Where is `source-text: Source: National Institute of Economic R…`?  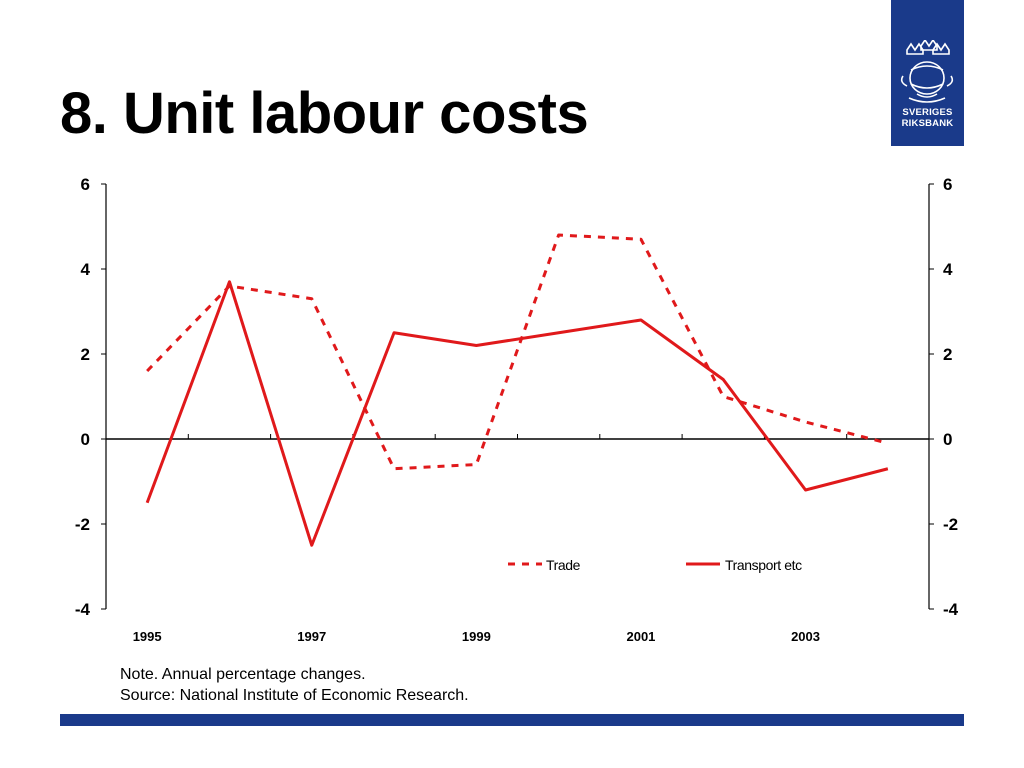
source-text: Source: National Institute of Economic R… is located at coordinates (294, 695).